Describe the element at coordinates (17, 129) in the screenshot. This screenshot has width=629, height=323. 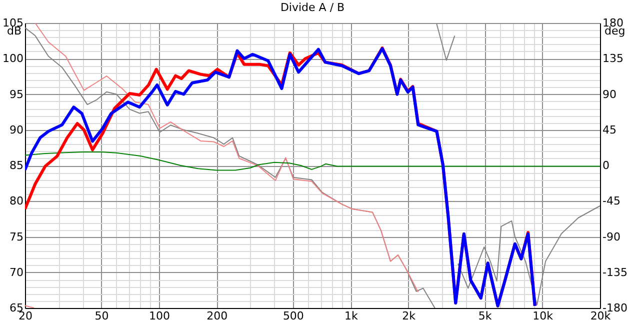
I see `y-tick-label: 90` at that location.